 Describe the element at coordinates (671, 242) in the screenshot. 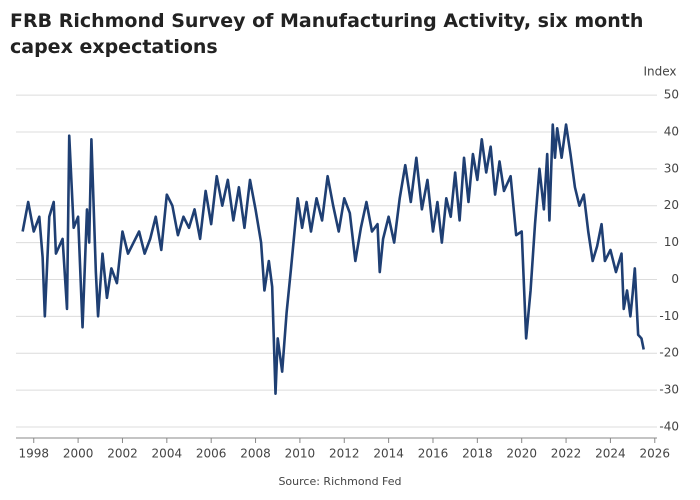

I see `y-tick-label: 10` at that location.